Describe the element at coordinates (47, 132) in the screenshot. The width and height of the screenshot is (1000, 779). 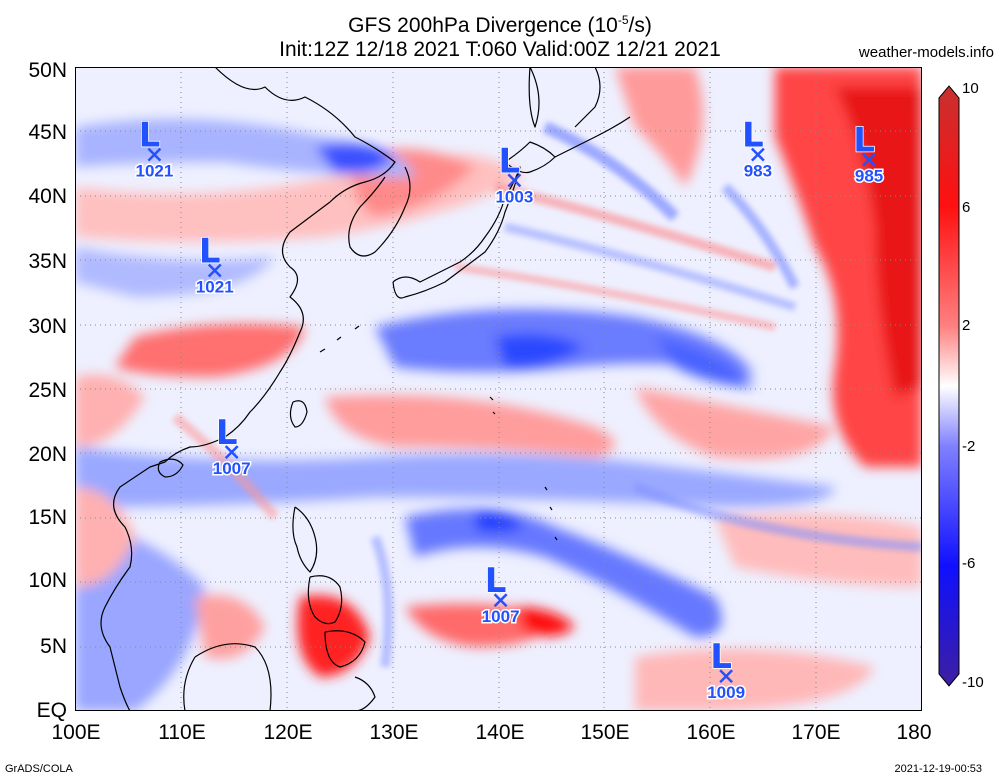
I see `lat-label-45n: 45N` at that location.